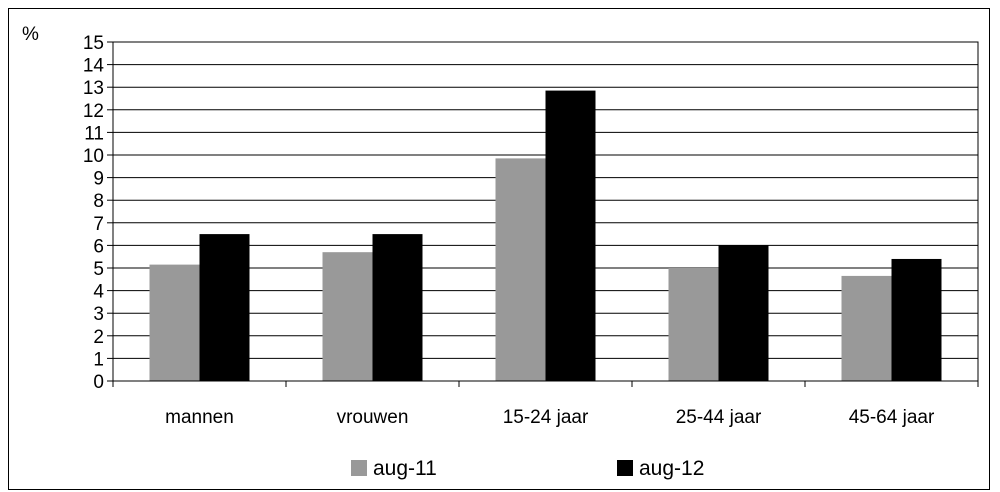  What do you see at coordinates (93, 156) in the screenshot?
I see `y-tick-label: 10` at bounding box center [93, 156].